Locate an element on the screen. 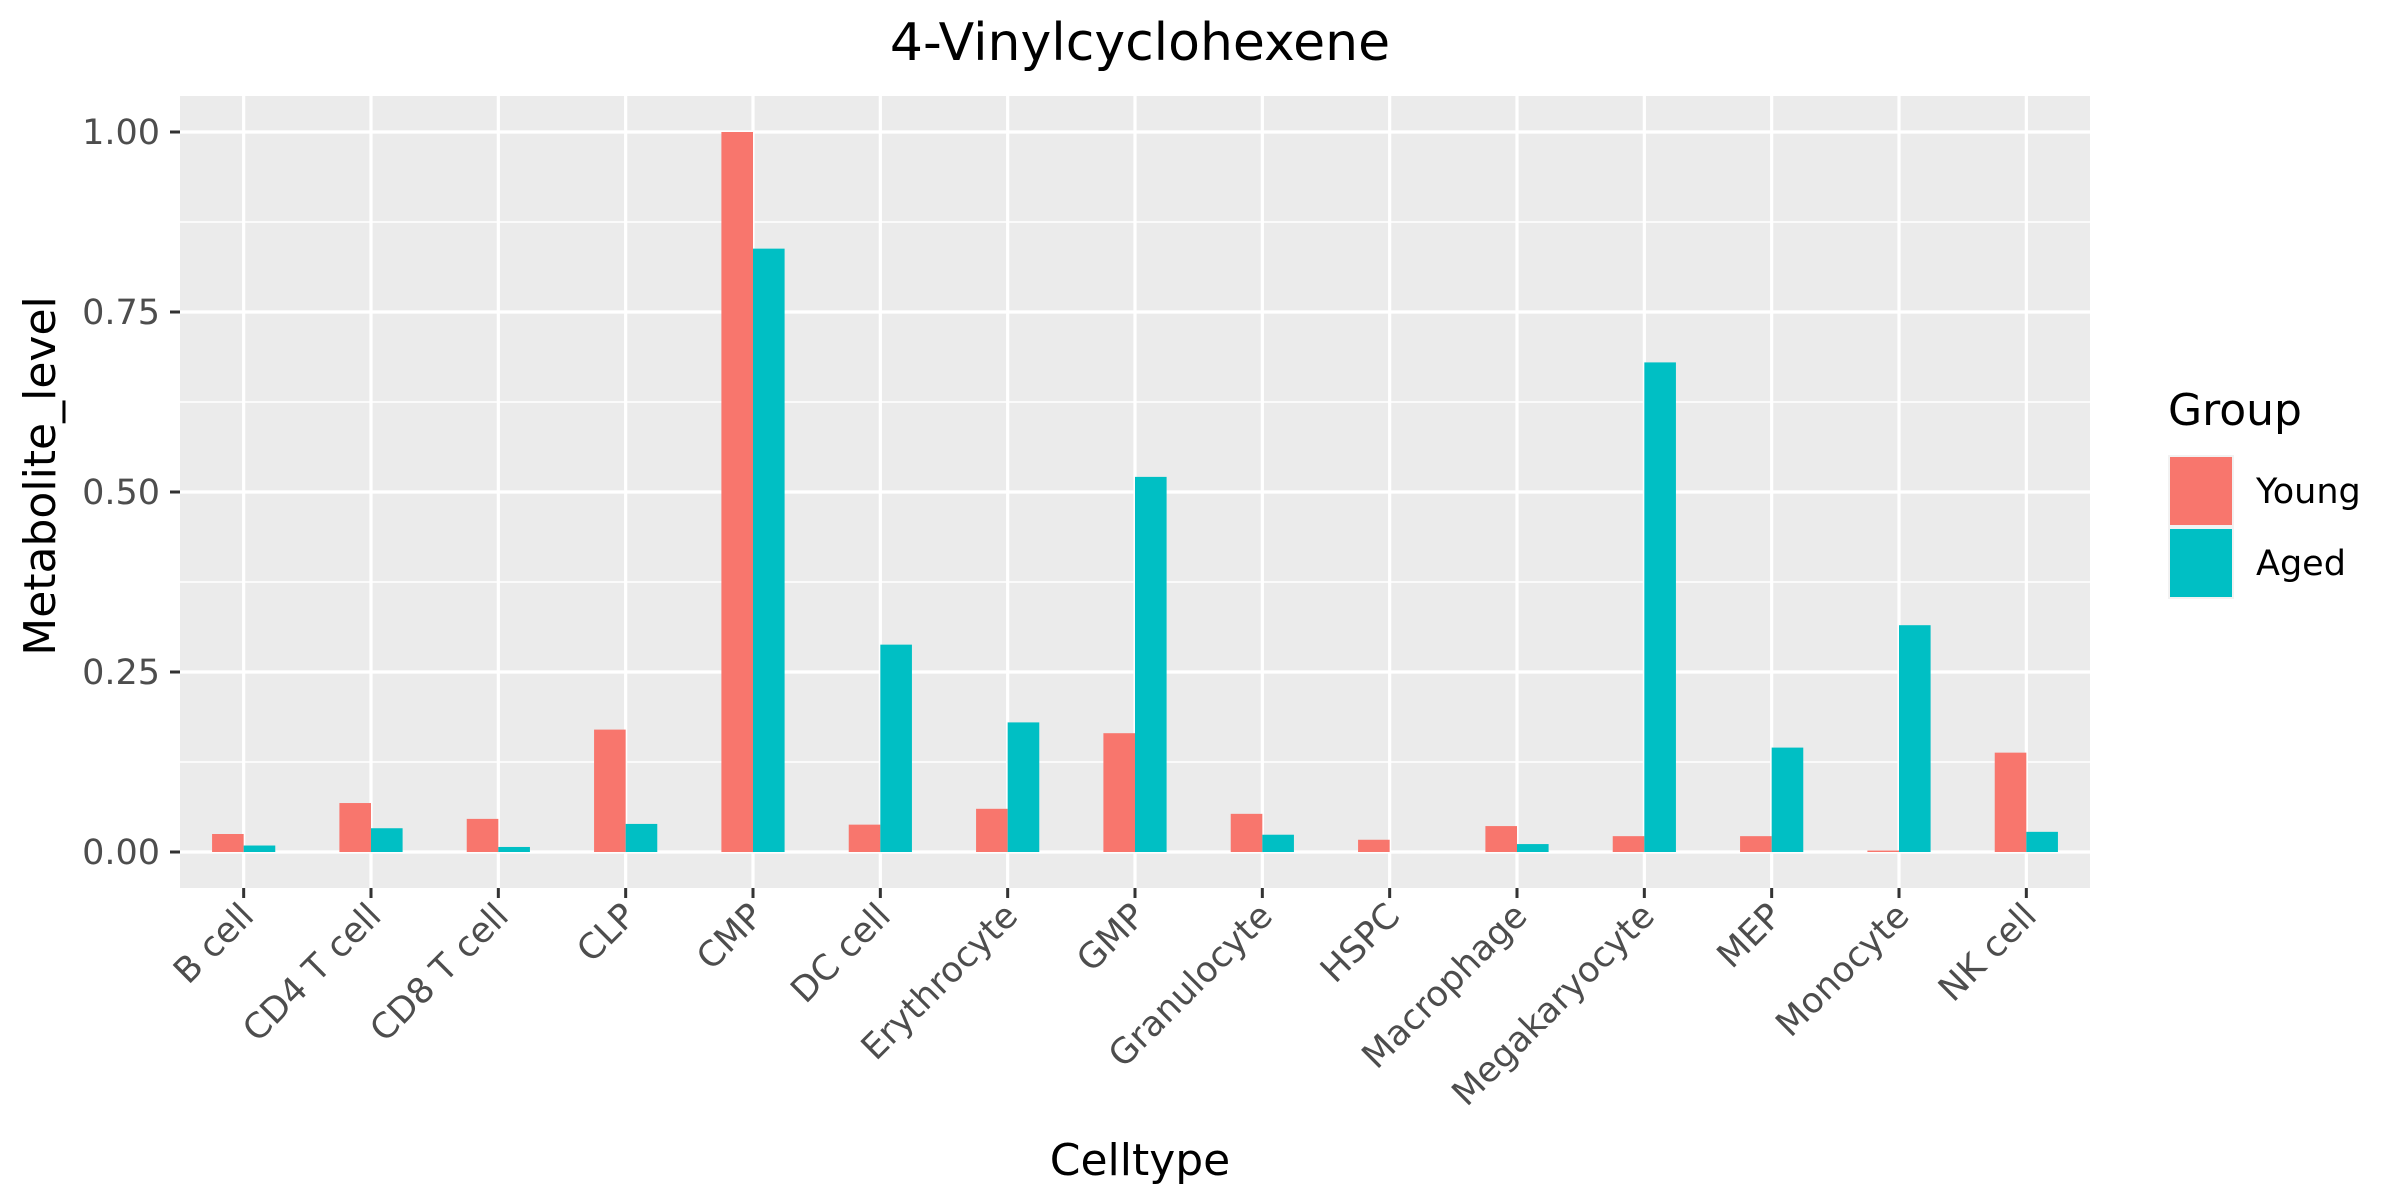 The image size is (2400, 1200). x-tick-label: CD8 T cell is located at coordinates (440, 973).